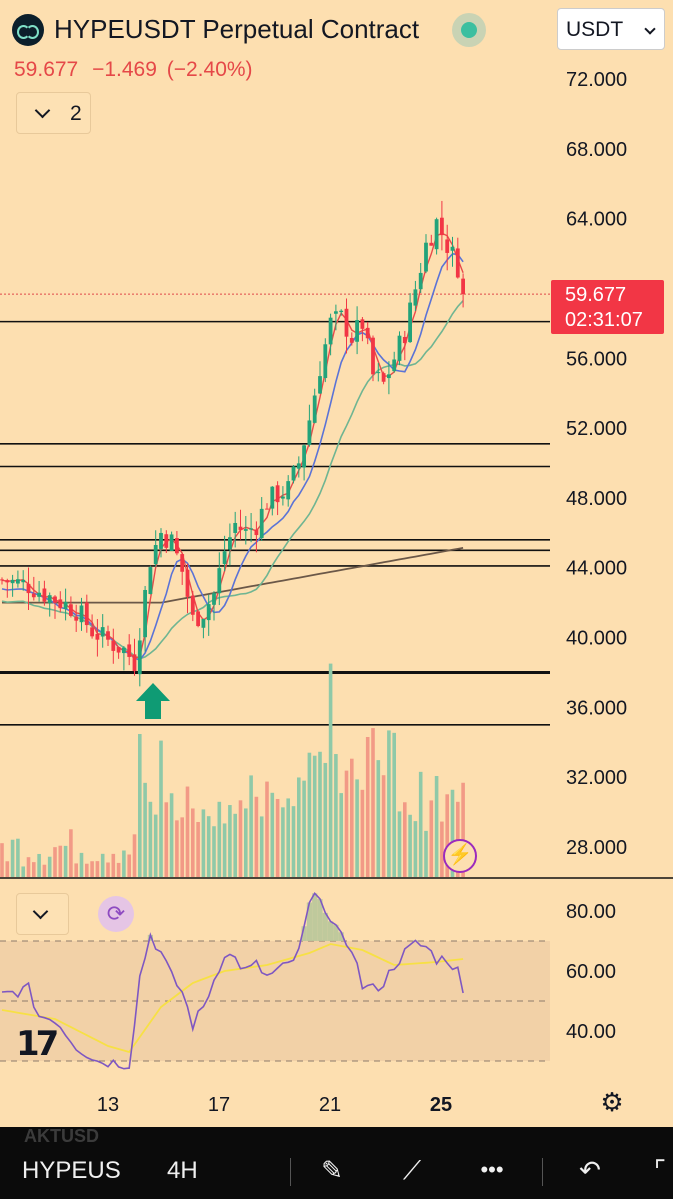 The image size is (673, 1199). What do you see at coordinates (596, 499) in the screenshot?
I see `price-axis-label: 48.000` at bounding box center [596, 499].